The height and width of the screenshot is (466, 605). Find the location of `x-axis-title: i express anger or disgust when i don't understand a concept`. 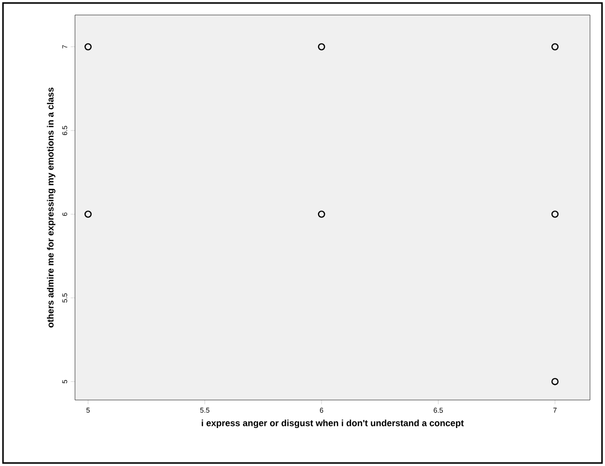

x-axis-title: i express anger or disgust when i don't understand a concept is located at coordinates (333, 424).